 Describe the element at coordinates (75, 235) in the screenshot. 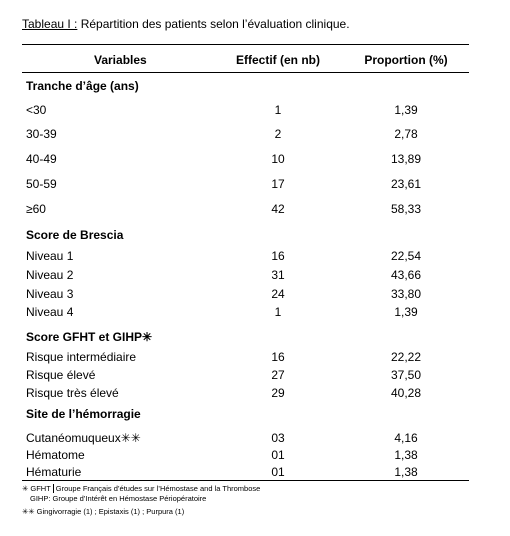

I see `section-title: Score de Brescia` at that location.